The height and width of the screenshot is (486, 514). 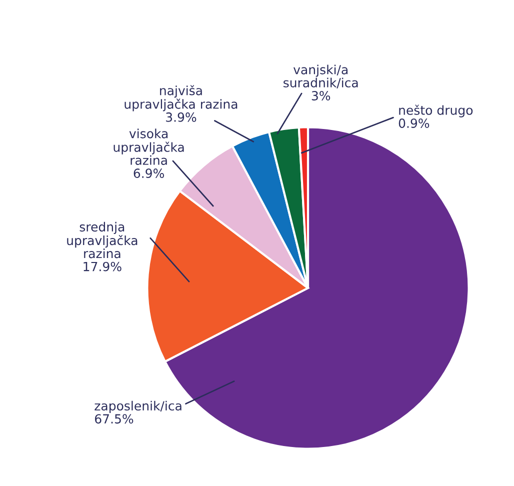 What do you see at coordinates (321, 95) in the screenshot?
I see `data-label: 3%` at bounding box center [321, 95].